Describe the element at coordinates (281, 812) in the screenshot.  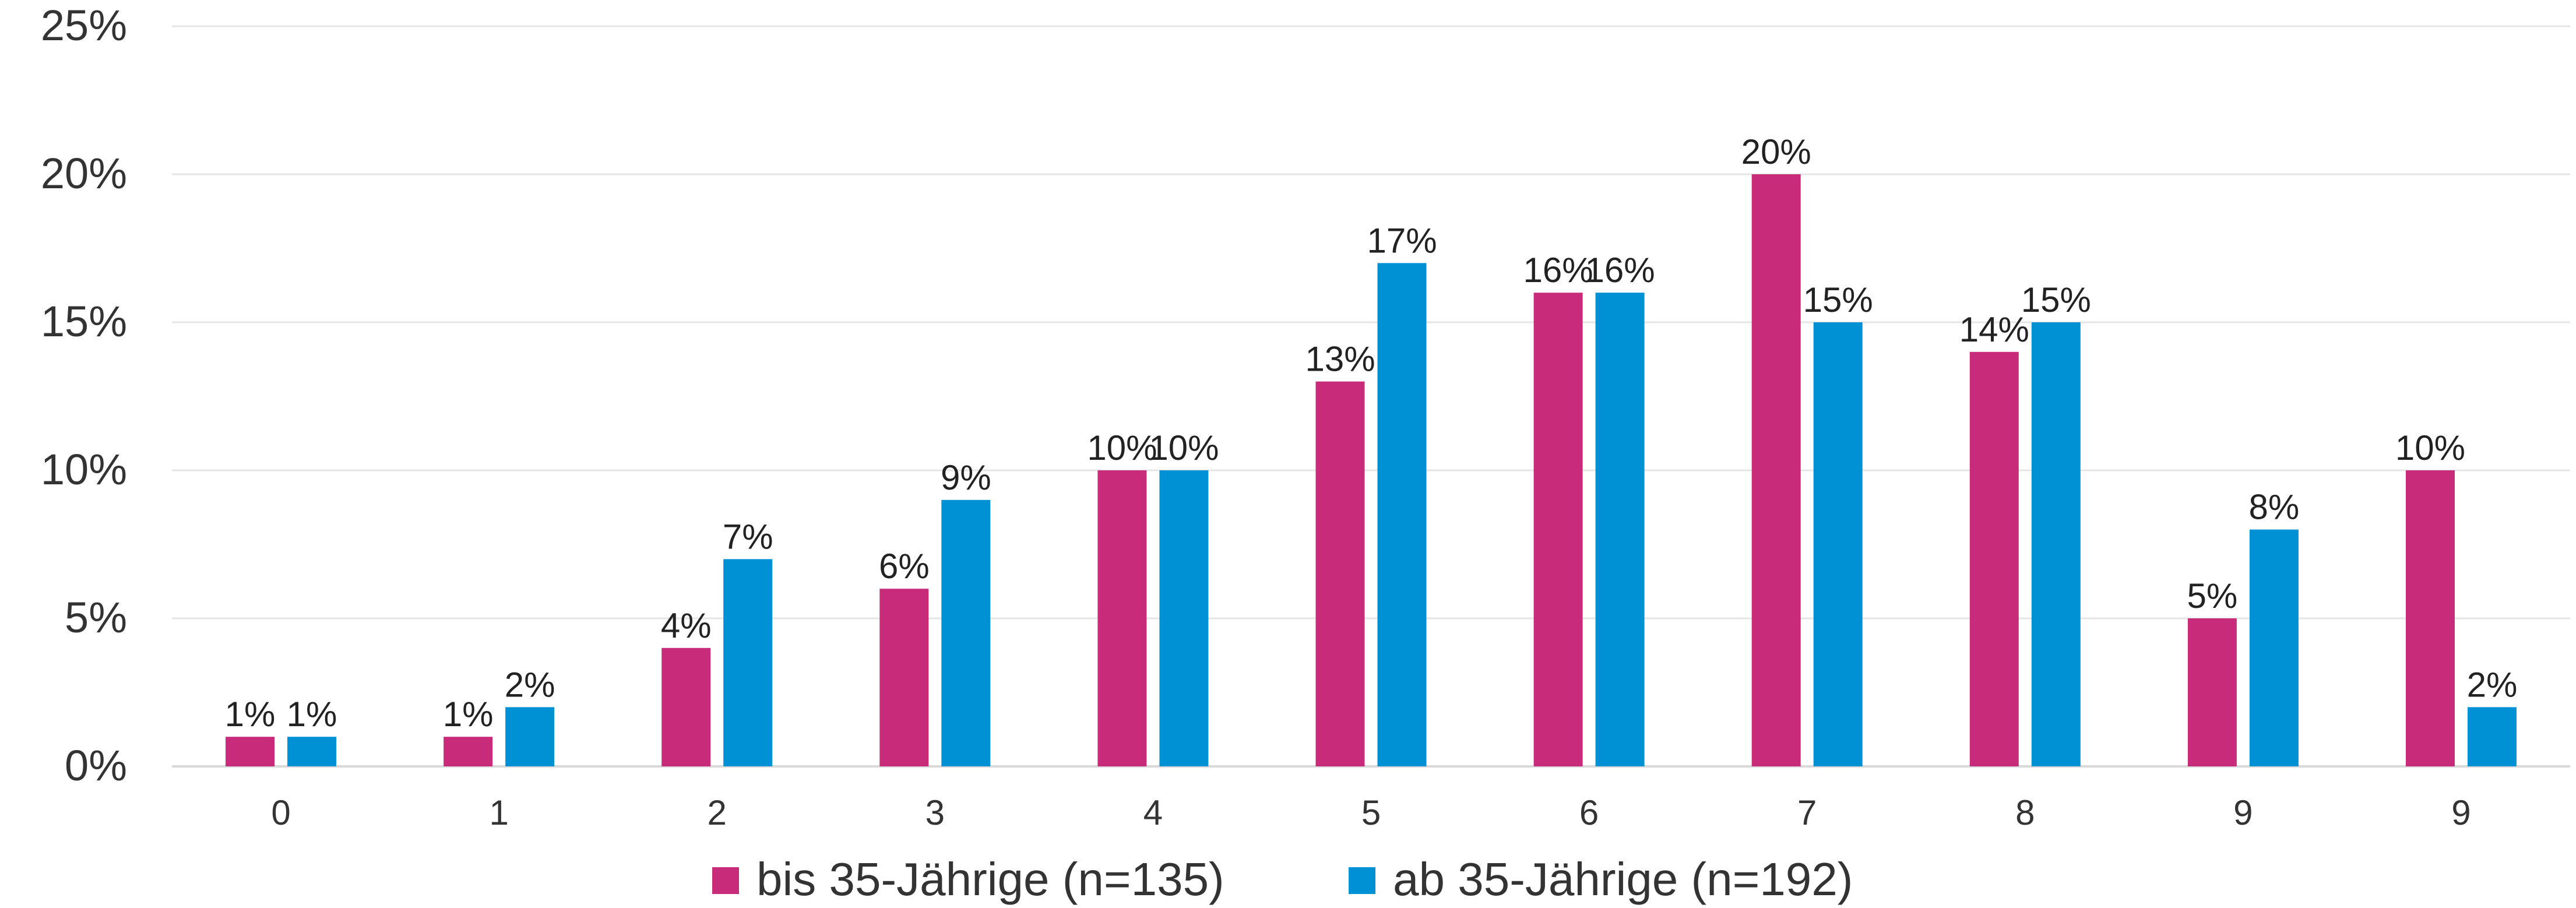
I see `x-tick-label: 0` at that location.